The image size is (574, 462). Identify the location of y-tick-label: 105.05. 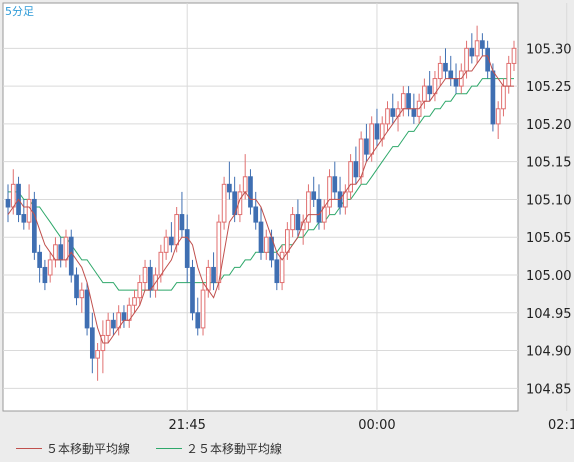
(549, 238).